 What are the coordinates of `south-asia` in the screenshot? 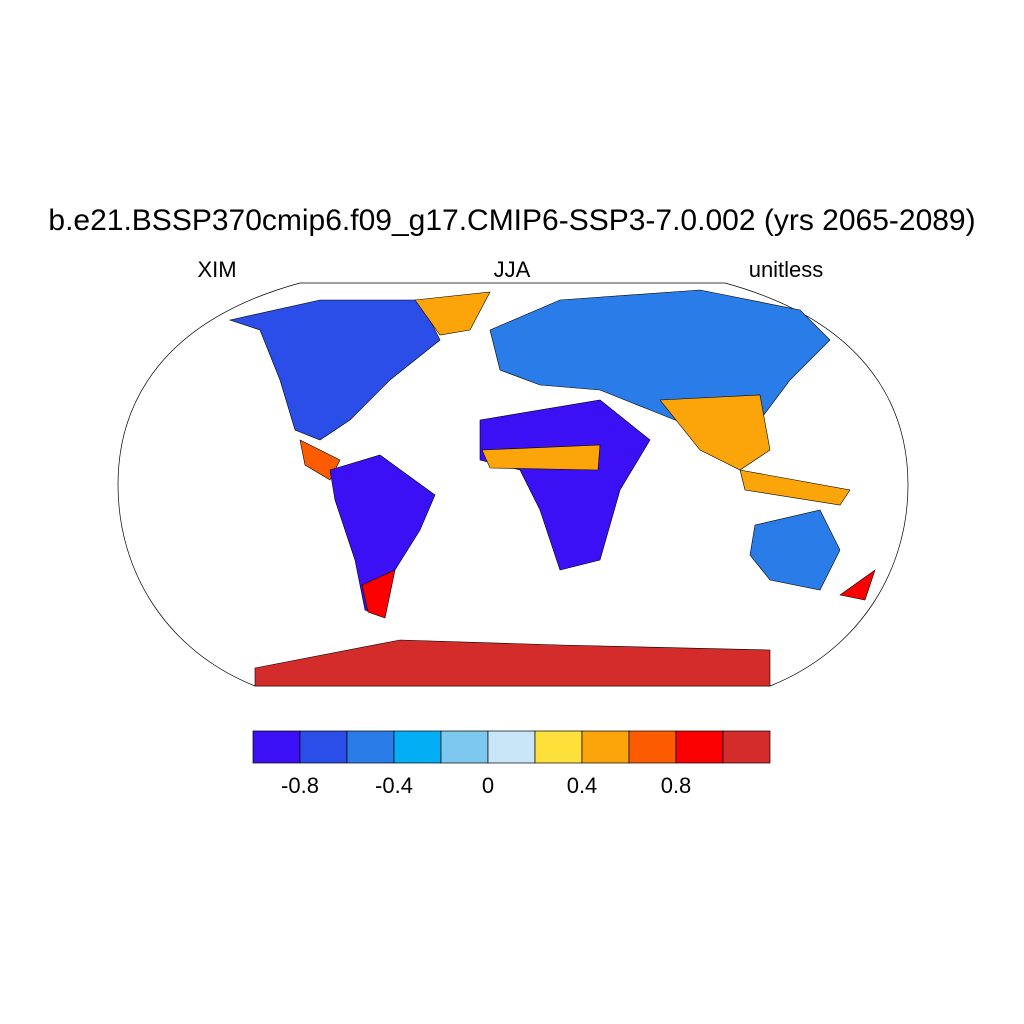 It's located at (715, 432).